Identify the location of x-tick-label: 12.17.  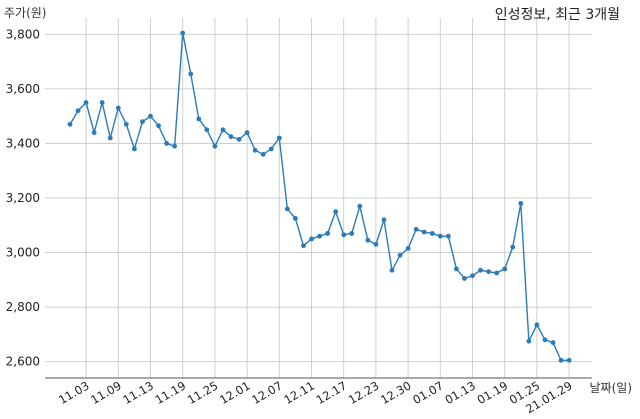
(332, 392).